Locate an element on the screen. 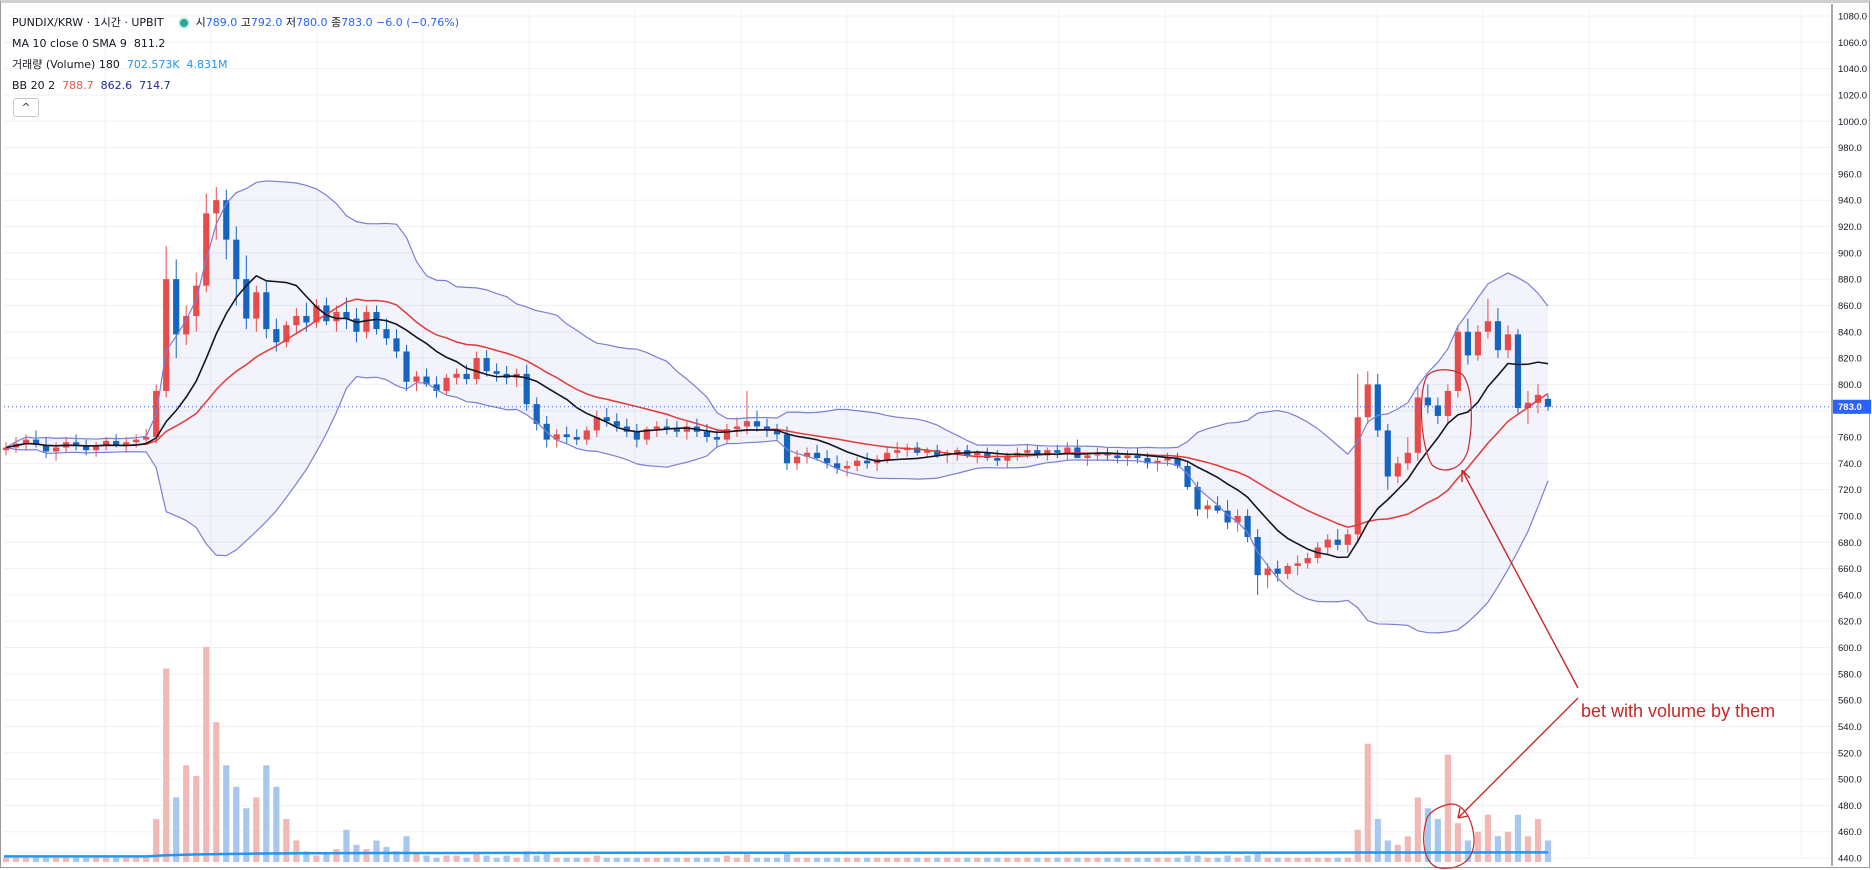 The image size is (1872, 870). ma-row: MA 10 close 0 SMA 9 811.2 is located at coordinates (235, 43).